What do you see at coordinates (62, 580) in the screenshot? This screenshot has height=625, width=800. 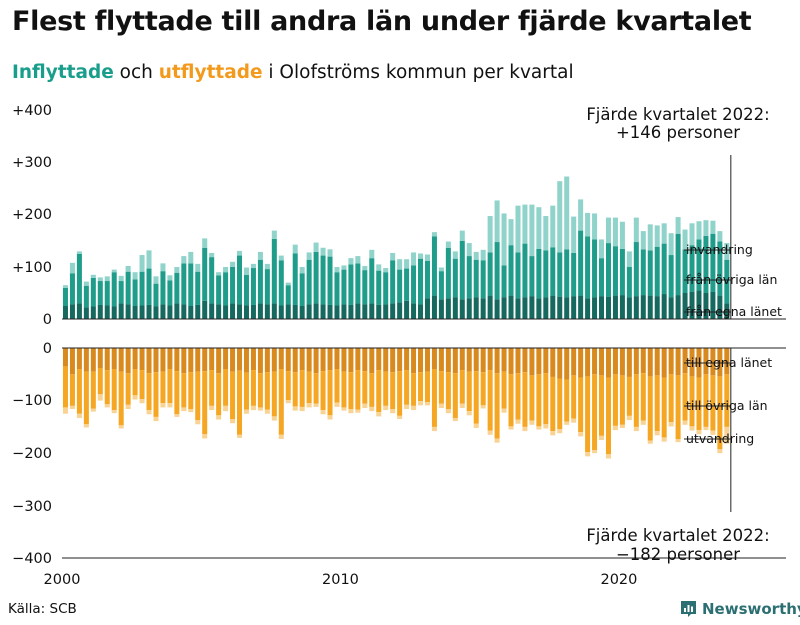 I see `x-tick-label-0: 2000` at bounding box center [62, 580].